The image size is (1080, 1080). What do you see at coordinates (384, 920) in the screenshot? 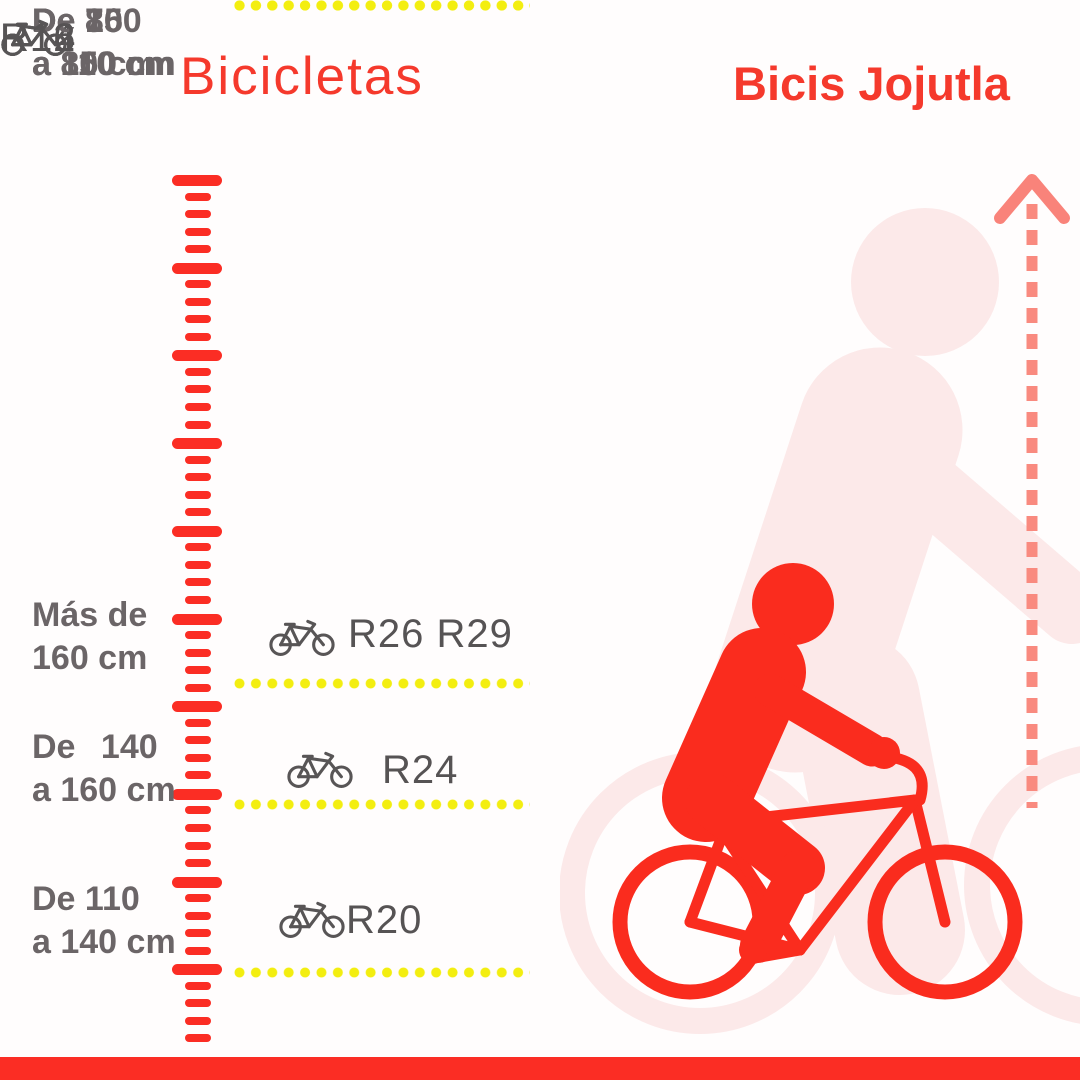
I see `wheel-size-label: R20` at bounding box center [384, 920].